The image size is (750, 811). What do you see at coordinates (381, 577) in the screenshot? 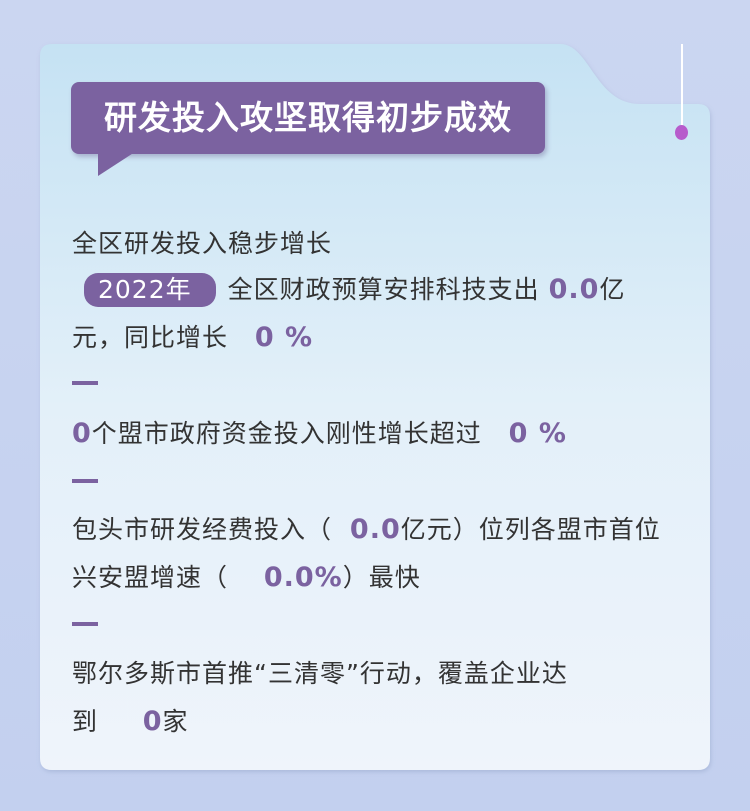
I see `text: ）最快` at bounding box center [381, 577].